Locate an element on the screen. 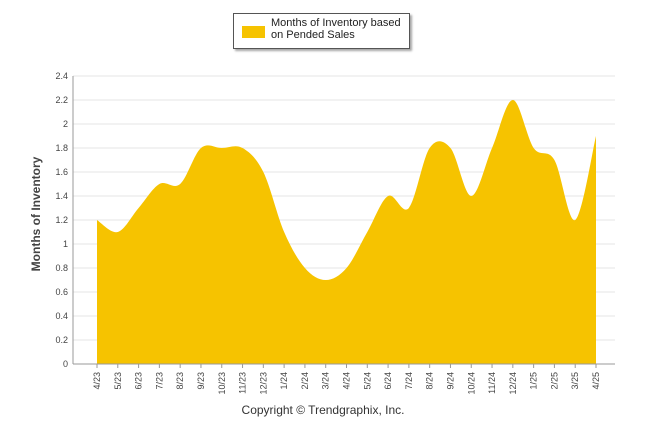 The image size is (646, 434). y-axis-label: Months of Inventory is located at coordinates (36, 213).